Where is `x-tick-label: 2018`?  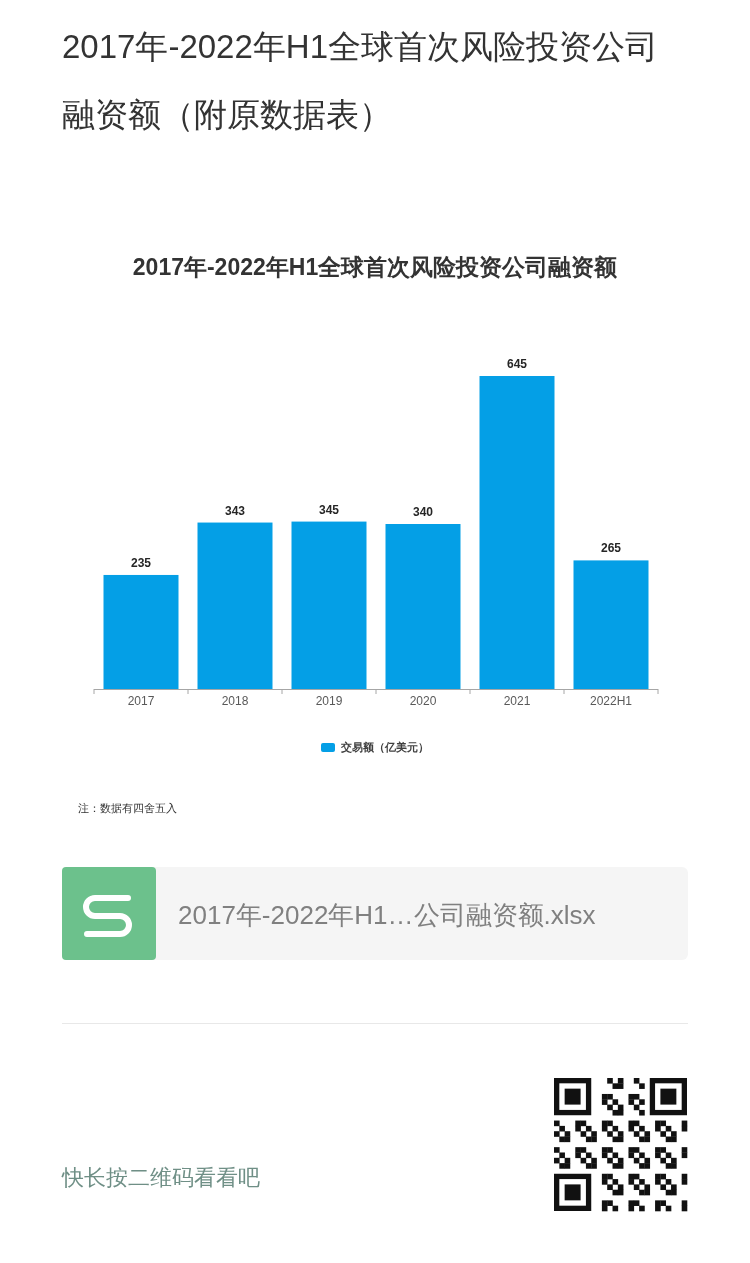
x-tick-label: 2018 is located at coordinates (235, 701).